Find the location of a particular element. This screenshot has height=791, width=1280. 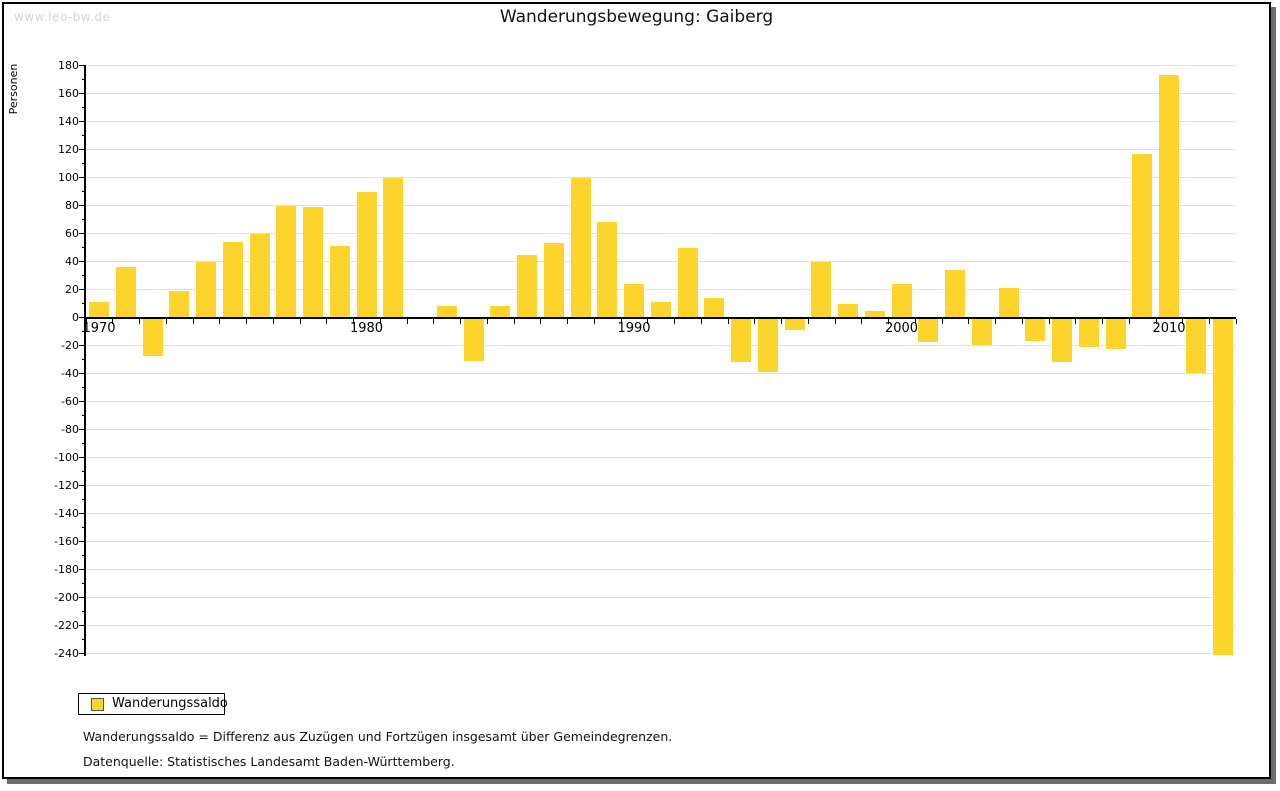

y-tick-label: -80 is located at coordinates (70, 429).